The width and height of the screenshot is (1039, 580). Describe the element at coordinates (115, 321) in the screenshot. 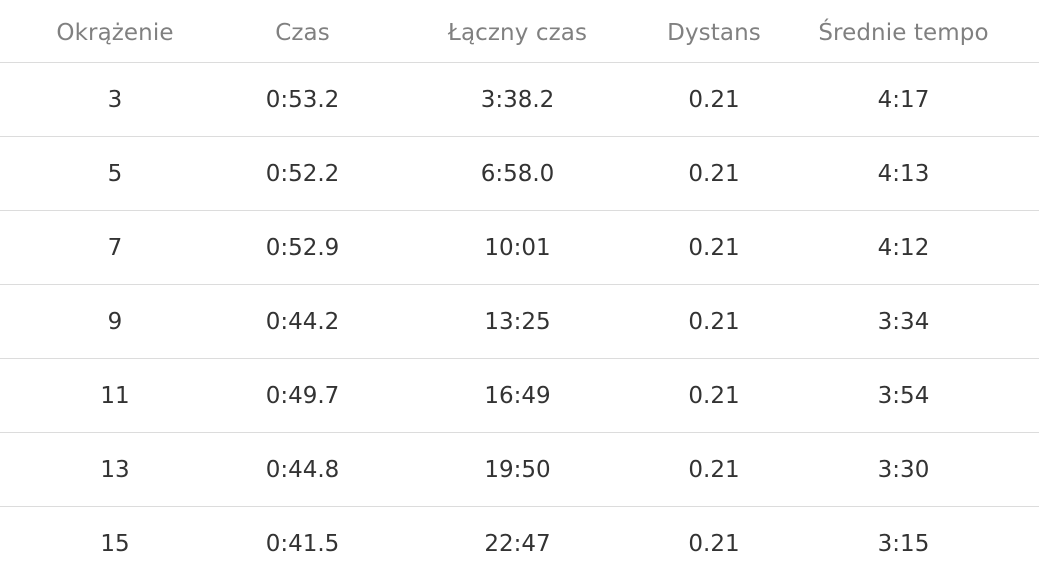

I see `lap-cell: 9` at that location.